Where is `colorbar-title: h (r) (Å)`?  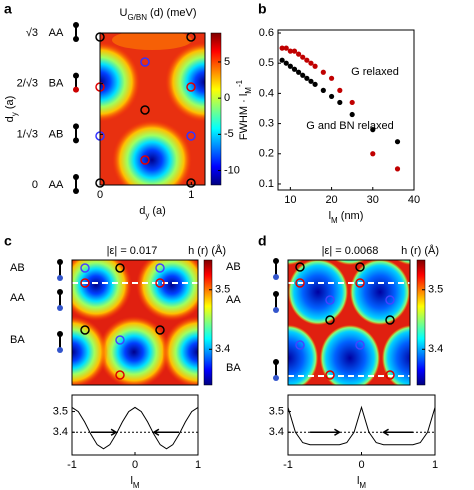 colorbar-title: h (r) (Å) is located at coordinates (207, 250).